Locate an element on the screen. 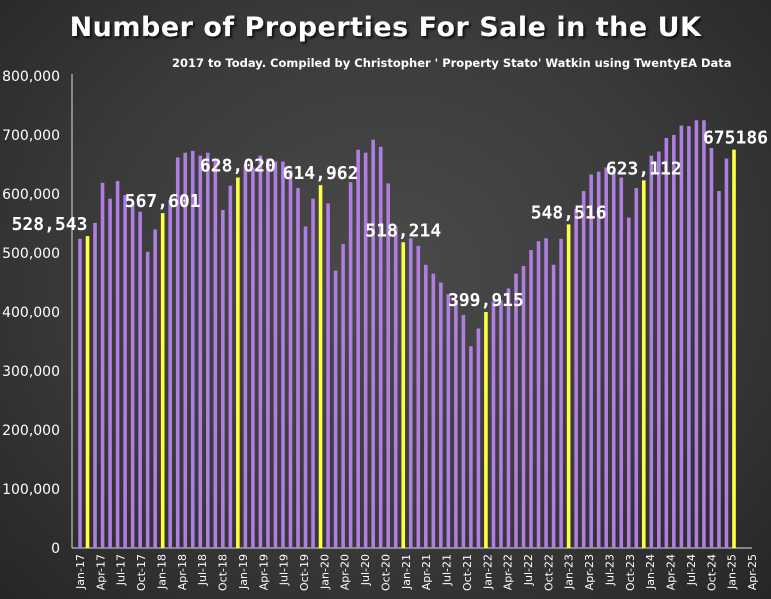 This screenshot has height=599, width=771. x-tick-label: Apr-22 is located at coordinates (508, 572).